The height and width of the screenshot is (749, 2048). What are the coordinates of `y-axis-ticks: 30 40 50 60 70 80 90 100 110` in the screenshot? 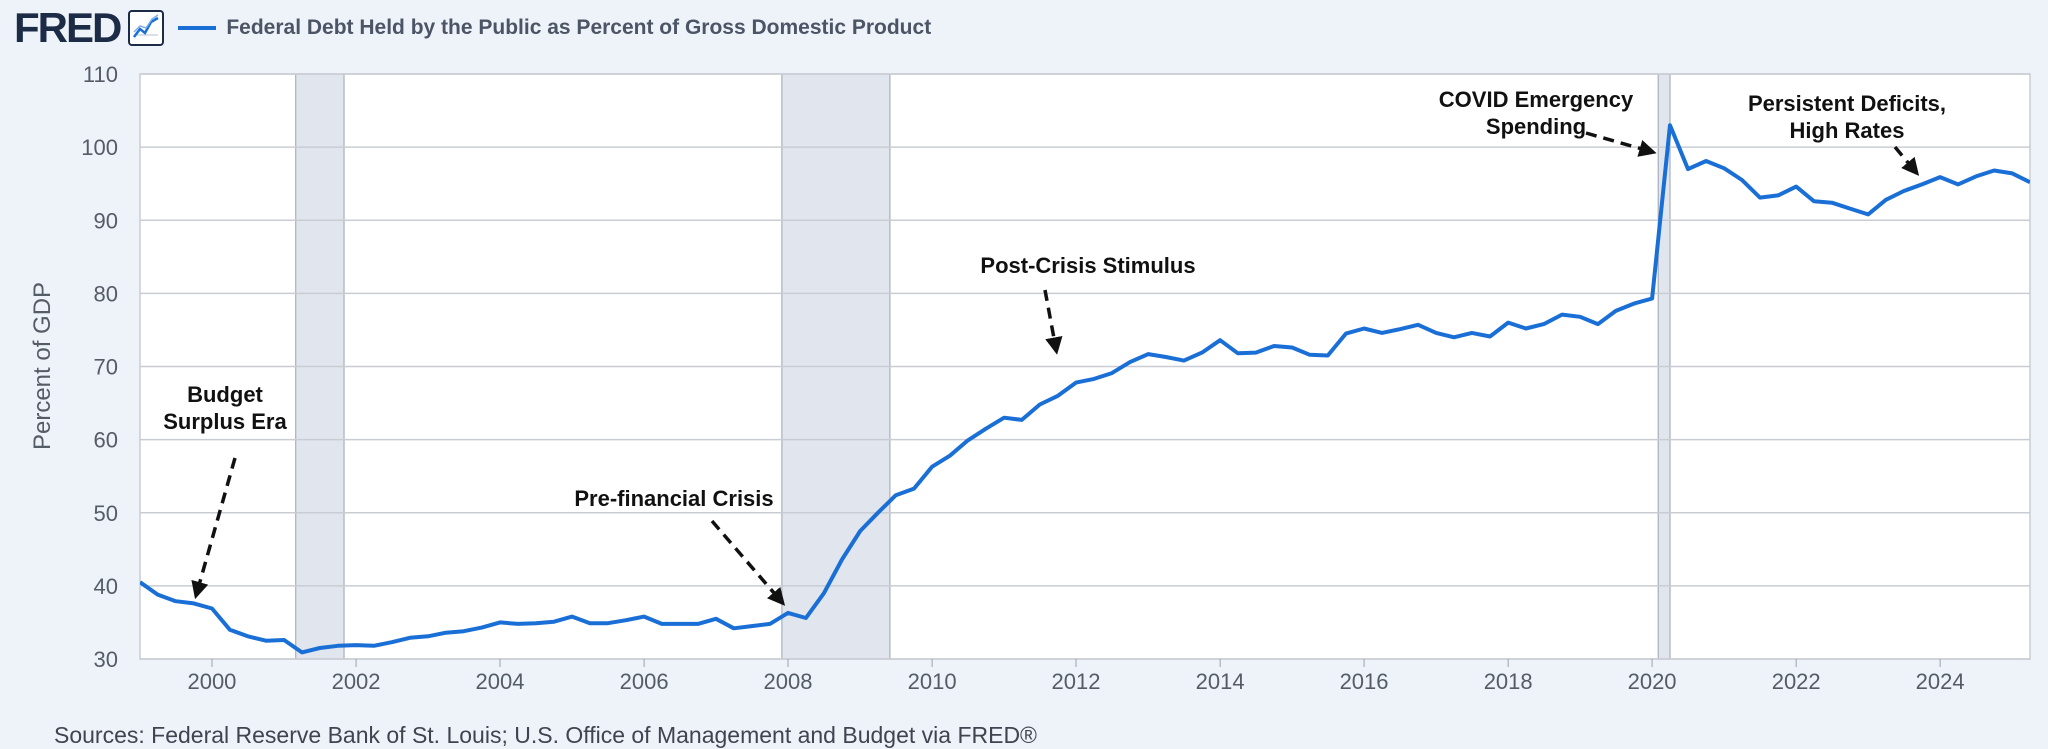 It's located at (99, 367).